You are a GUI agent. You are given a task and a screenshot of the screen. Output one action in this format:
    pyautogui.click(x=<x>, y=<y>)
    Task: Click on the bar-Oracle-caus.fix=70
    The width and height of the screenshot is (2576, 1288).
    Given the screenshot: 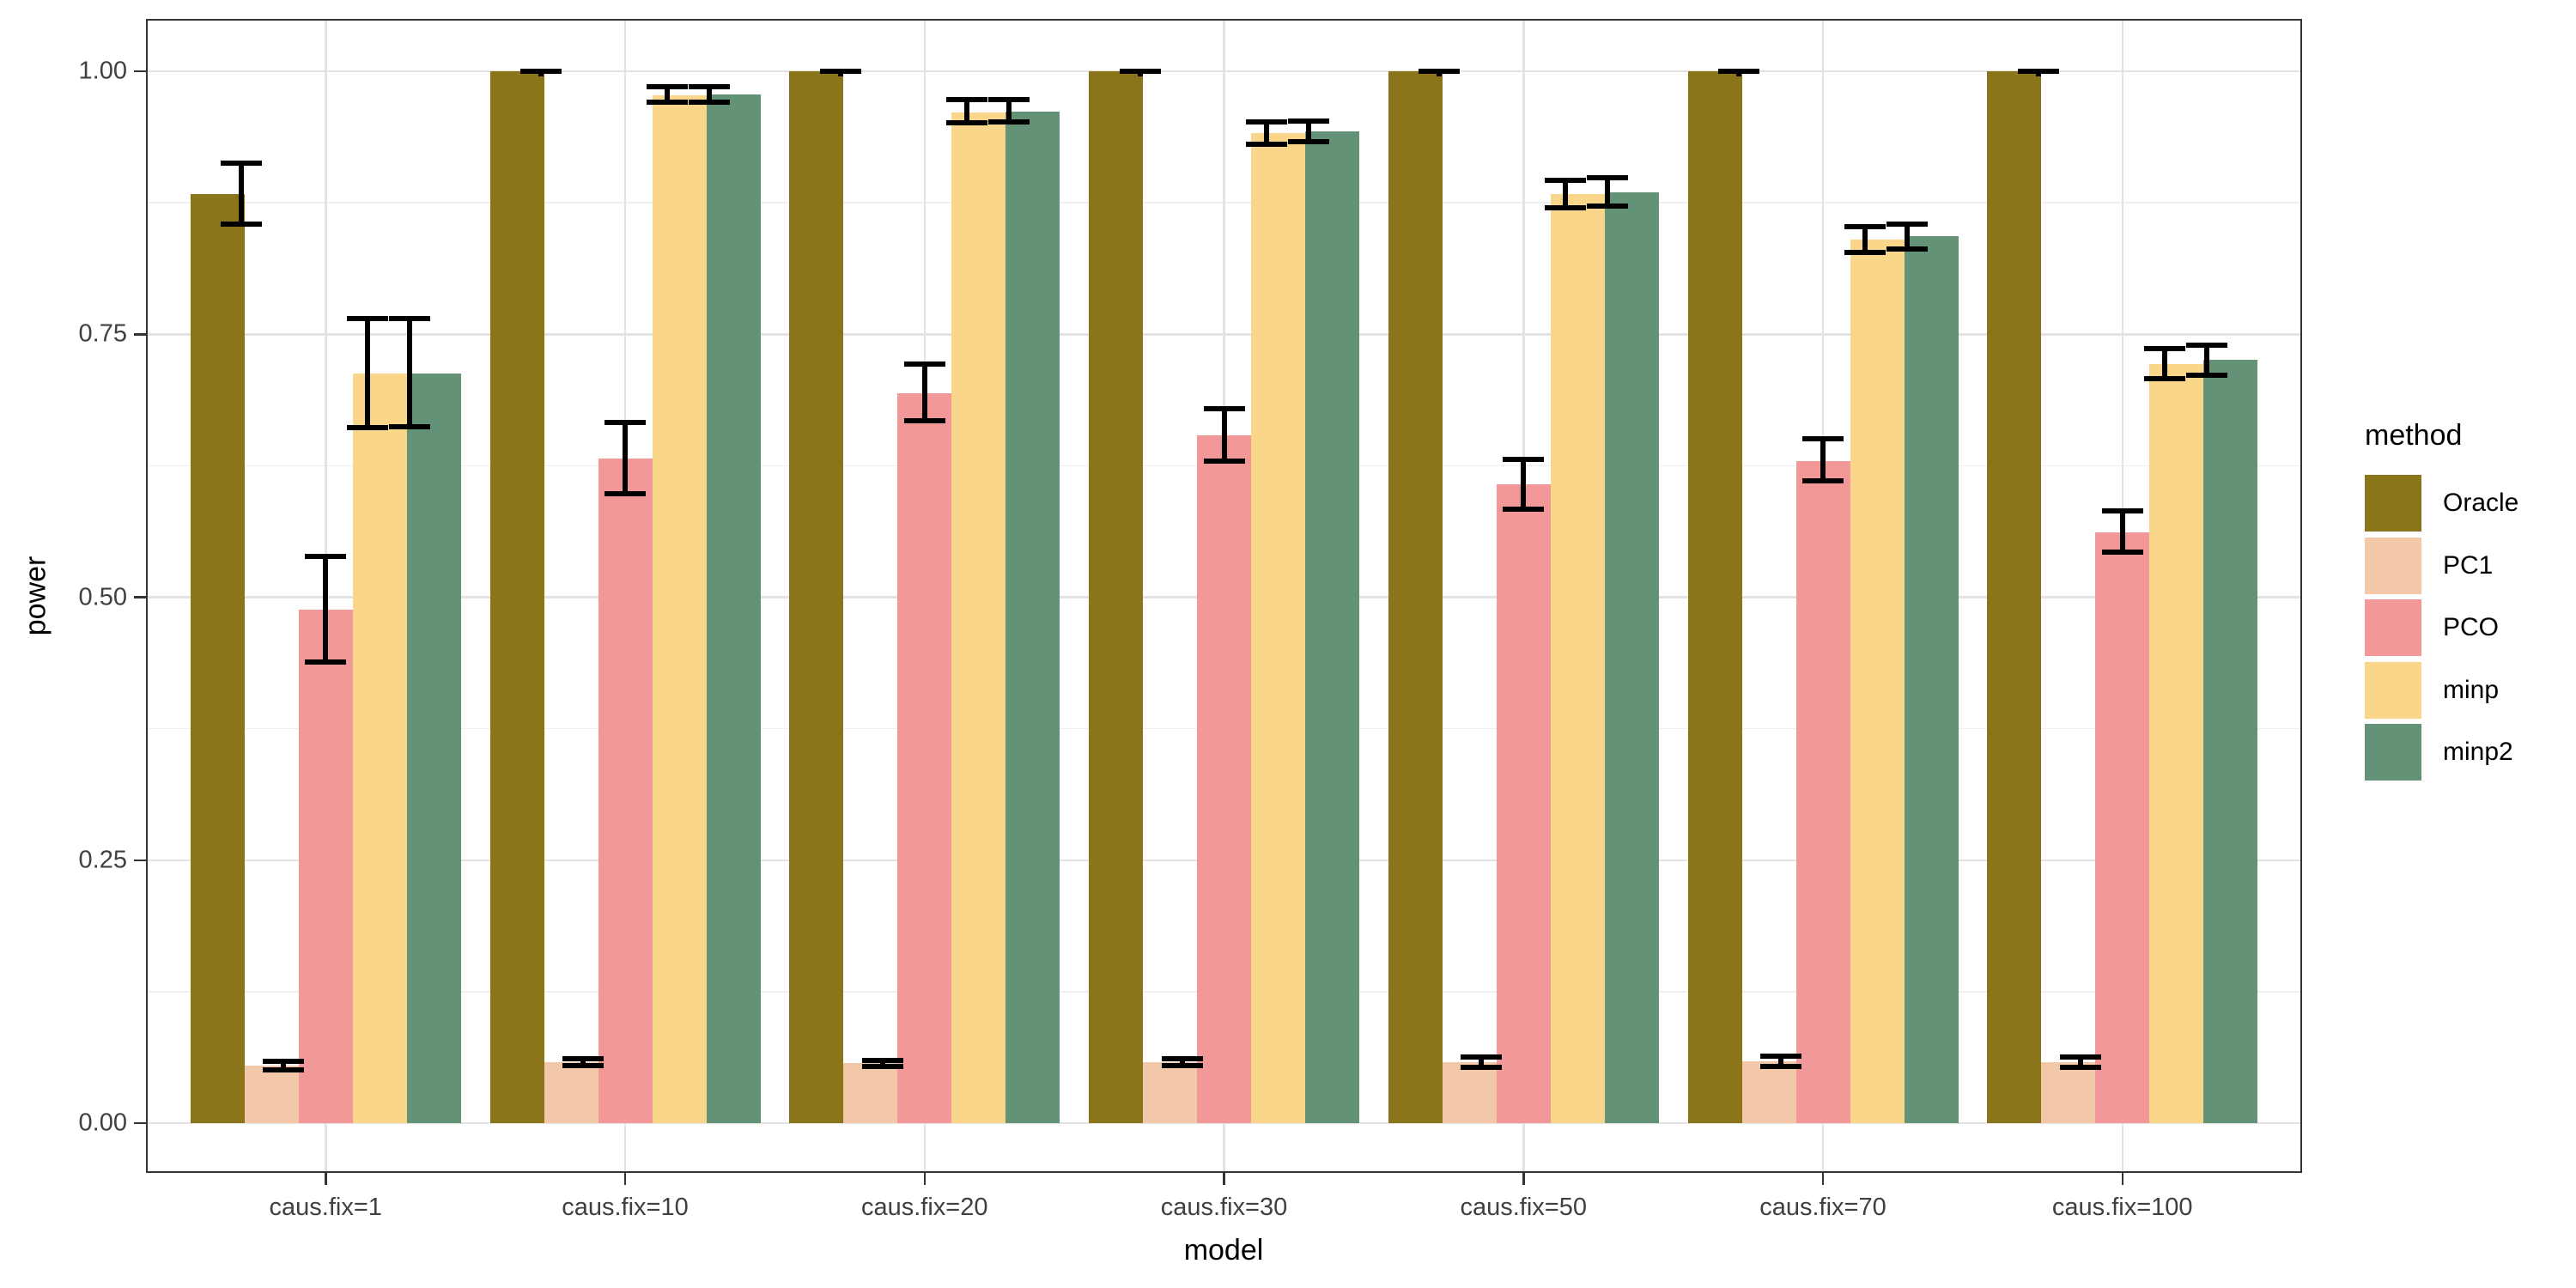 What is the action you would take?
    pyautogui.click(x=1715, y=597)
    